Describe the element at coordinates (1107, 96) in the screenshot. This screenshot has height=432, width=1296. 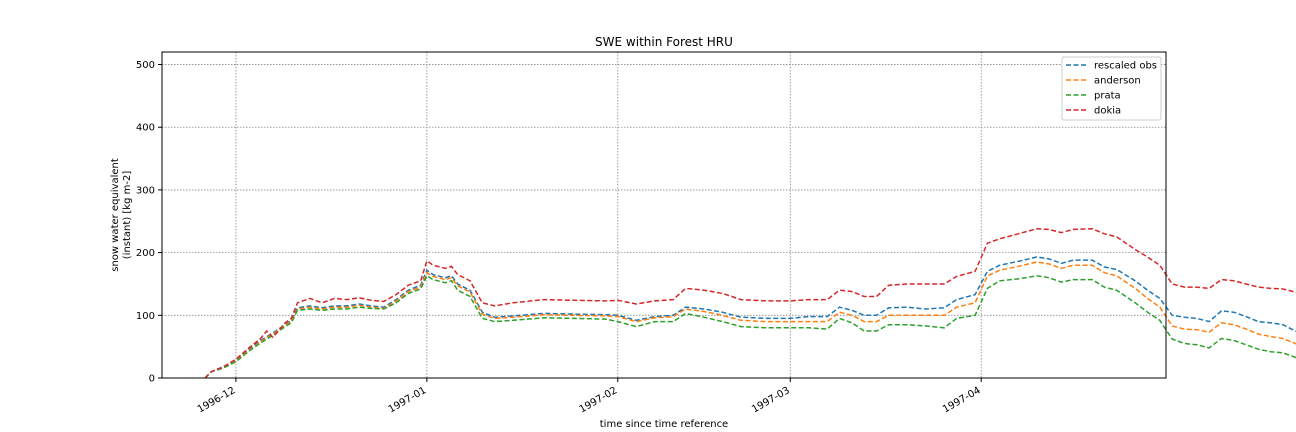
I see `legend-label: prata` at that location.